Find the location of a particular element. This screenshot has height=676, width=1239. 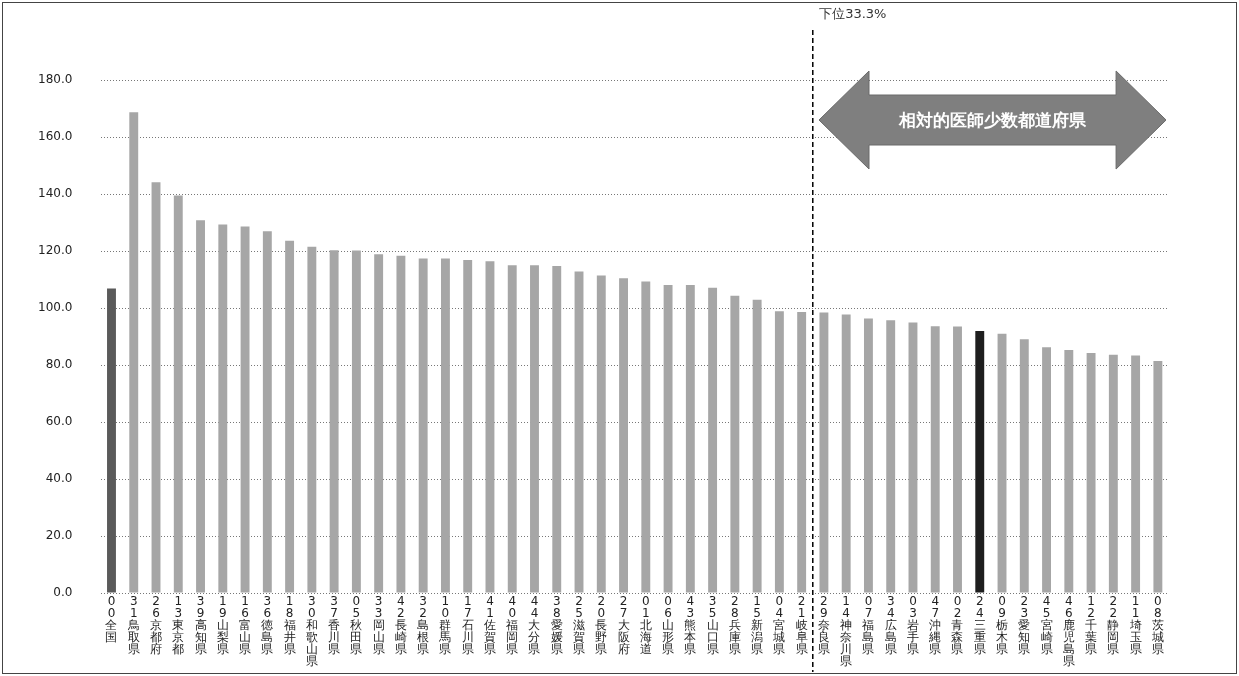

x-tick-label: 05秋田県 is located at coordinates (356, 625).